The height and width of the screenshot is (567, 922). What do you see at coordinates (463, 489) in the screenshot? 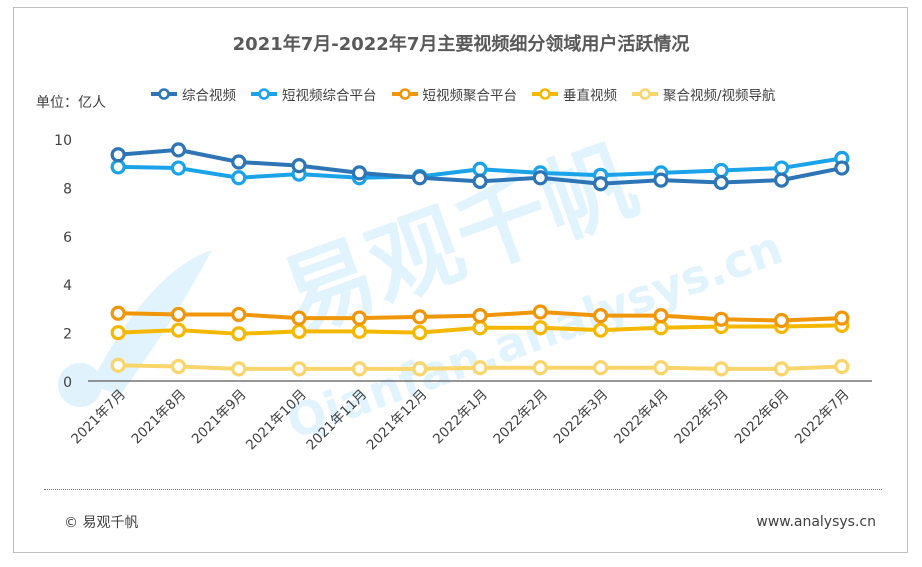
I see `footer-divider` at bounding box center [463, 489].